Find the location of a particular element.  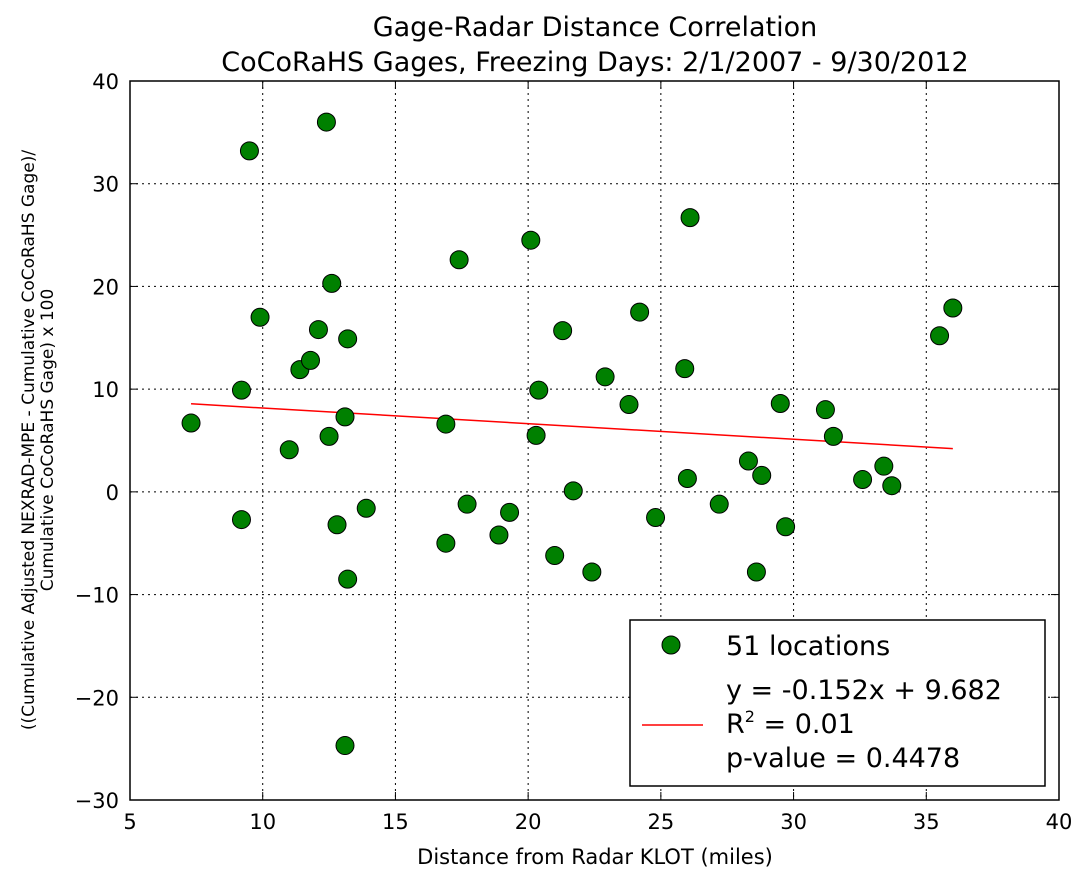

y-tick-label: 20 is located at coordinates (105, 287).